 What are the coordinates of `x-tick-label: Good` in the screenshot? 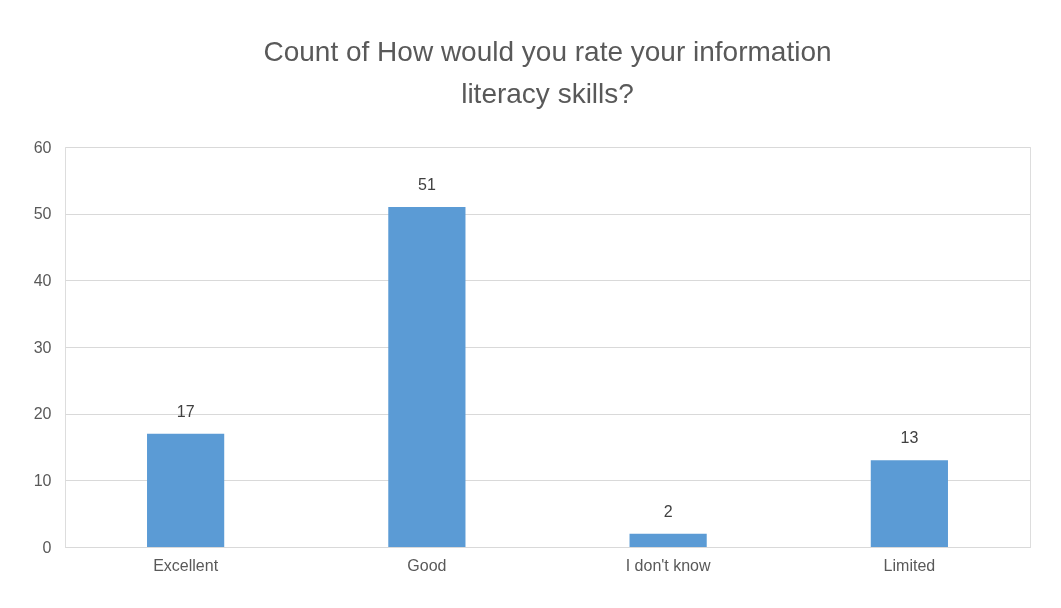 It's located at (427, 565).